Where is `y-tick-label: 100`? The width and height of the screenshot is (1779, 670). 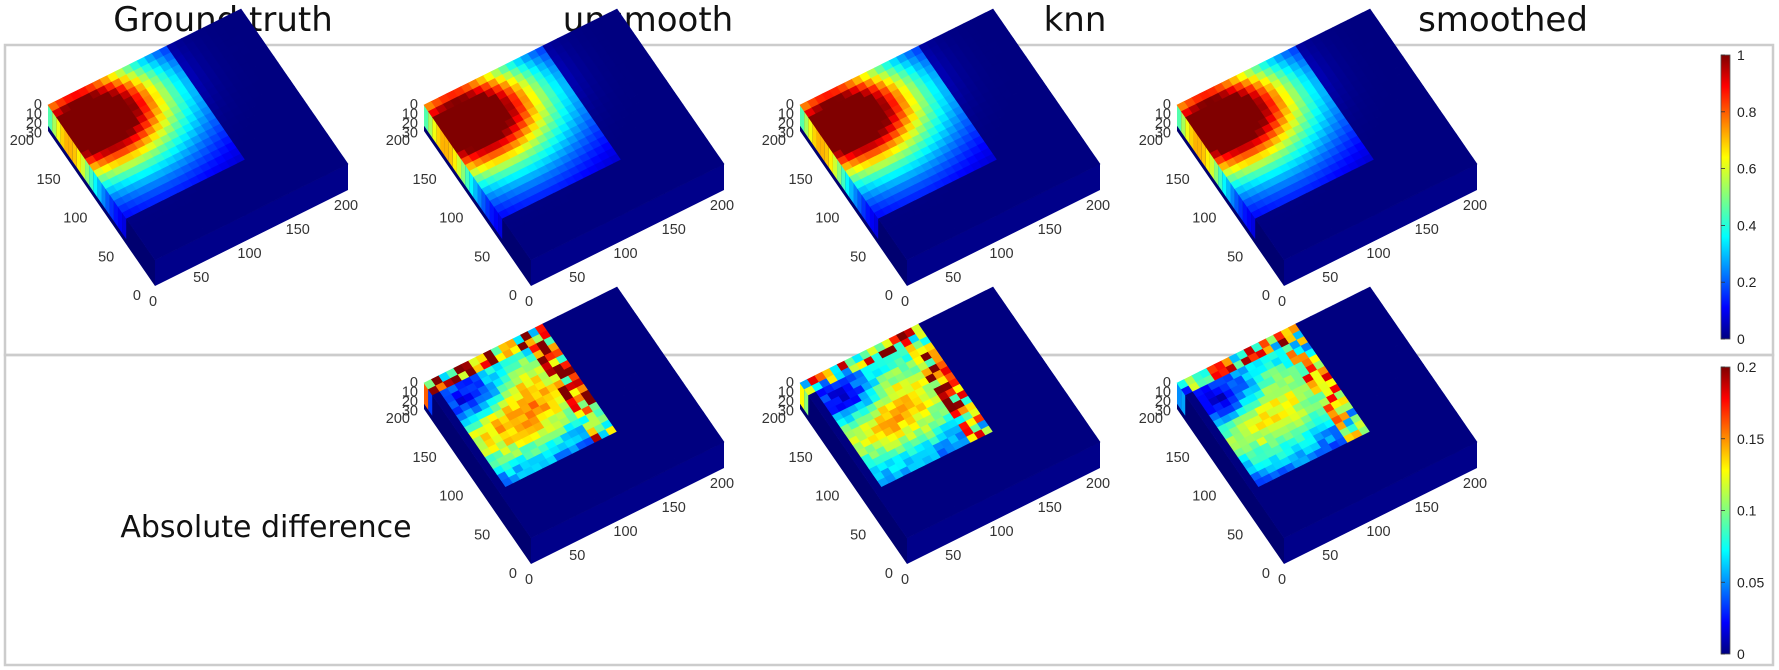 y-tick-label: 100 is located at coordinates (827, 219).